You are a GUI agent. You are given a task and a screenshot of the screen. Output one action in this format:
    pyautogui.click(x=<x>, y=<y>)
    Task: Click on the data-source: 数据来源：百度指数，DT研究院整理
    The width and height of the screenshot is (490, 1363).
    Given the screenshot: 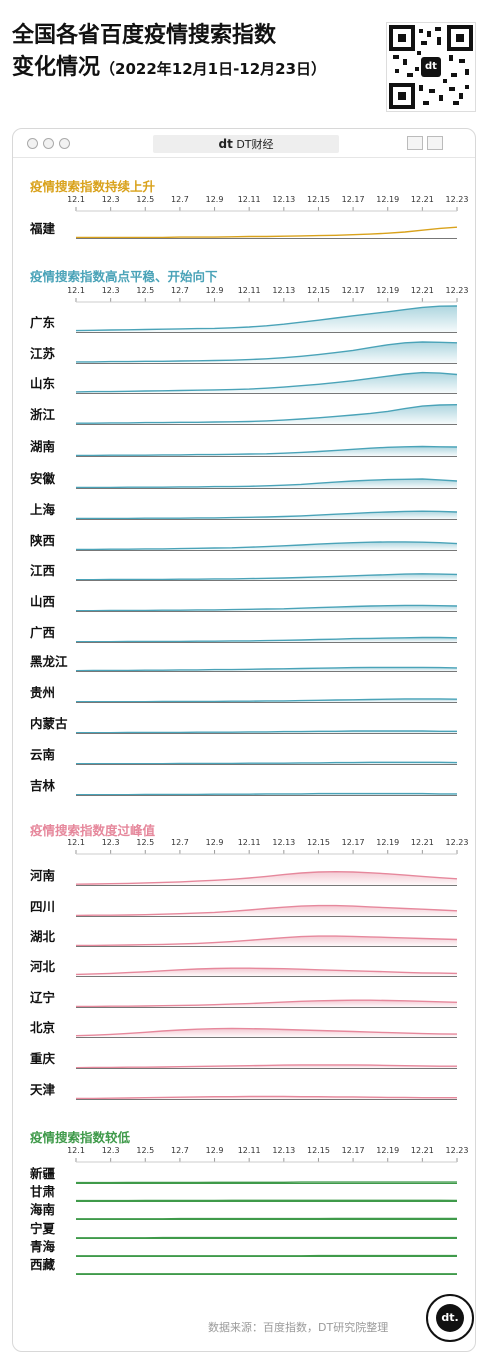 What is the action you would take?
    pyautogui.click(x=298, y=1327)
    